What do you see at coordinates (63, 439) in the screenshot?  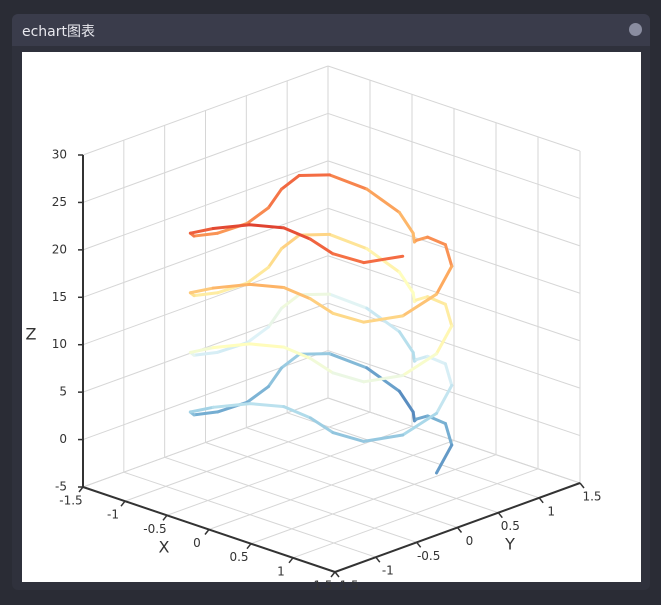 I see `z-tick-label: 0` at bounding box center [63, 439].